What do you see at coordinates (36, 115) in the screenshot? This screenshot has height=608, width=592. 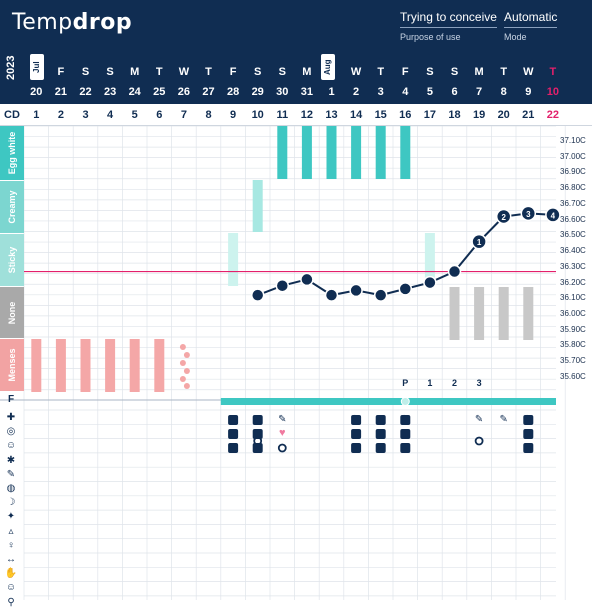 I see `cycle-day-label: 1` at bounding box center [36, 115].